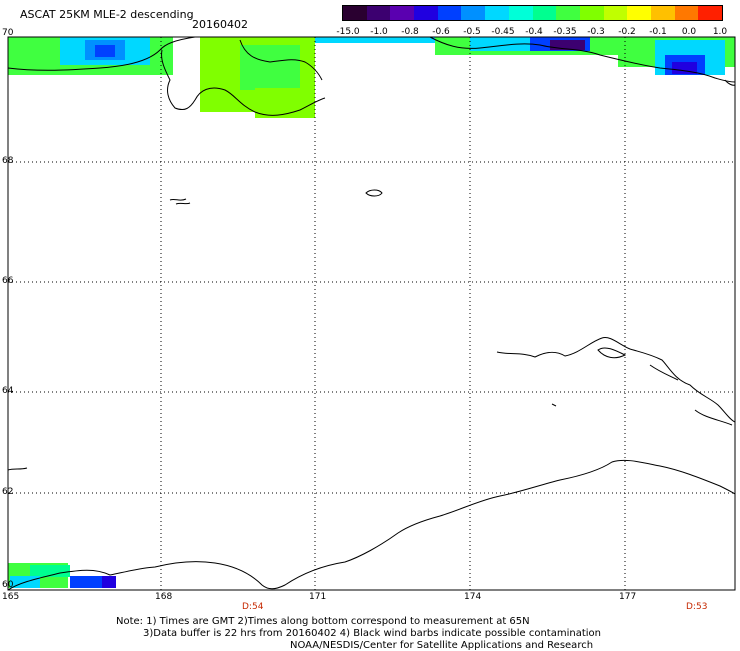 This screenshot has height=651, width=740. What do you see at coordinates (628, 597) in the screenshot?
I see `lon-label-177: 177` at bounding box center [628, 597].